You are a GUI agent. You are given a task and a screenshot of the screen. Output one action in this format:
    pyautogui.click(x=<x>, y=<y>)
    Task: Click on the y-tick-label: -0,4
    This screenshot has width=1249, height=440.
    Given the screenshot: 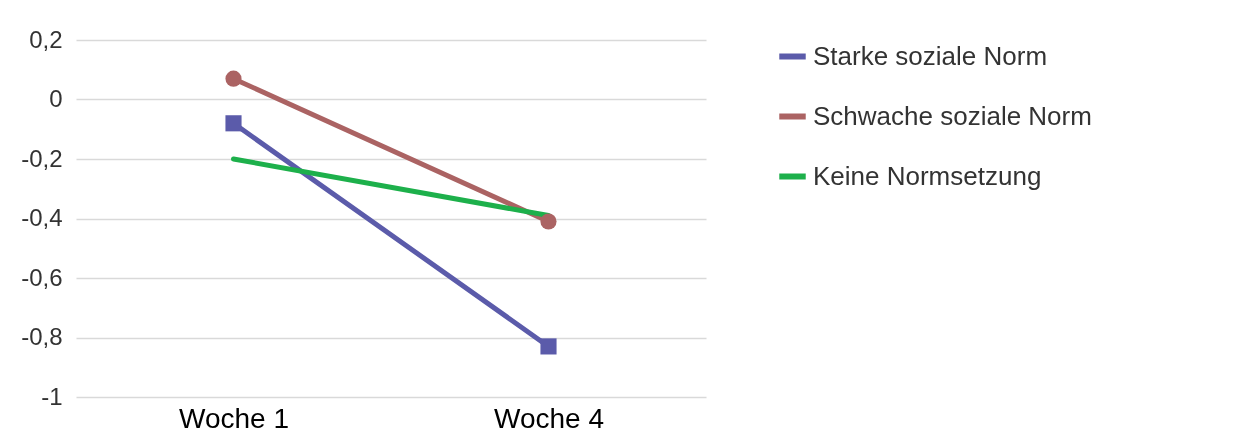 What is the action you would take?
    pyautogui.click(x=42, y=217)
    